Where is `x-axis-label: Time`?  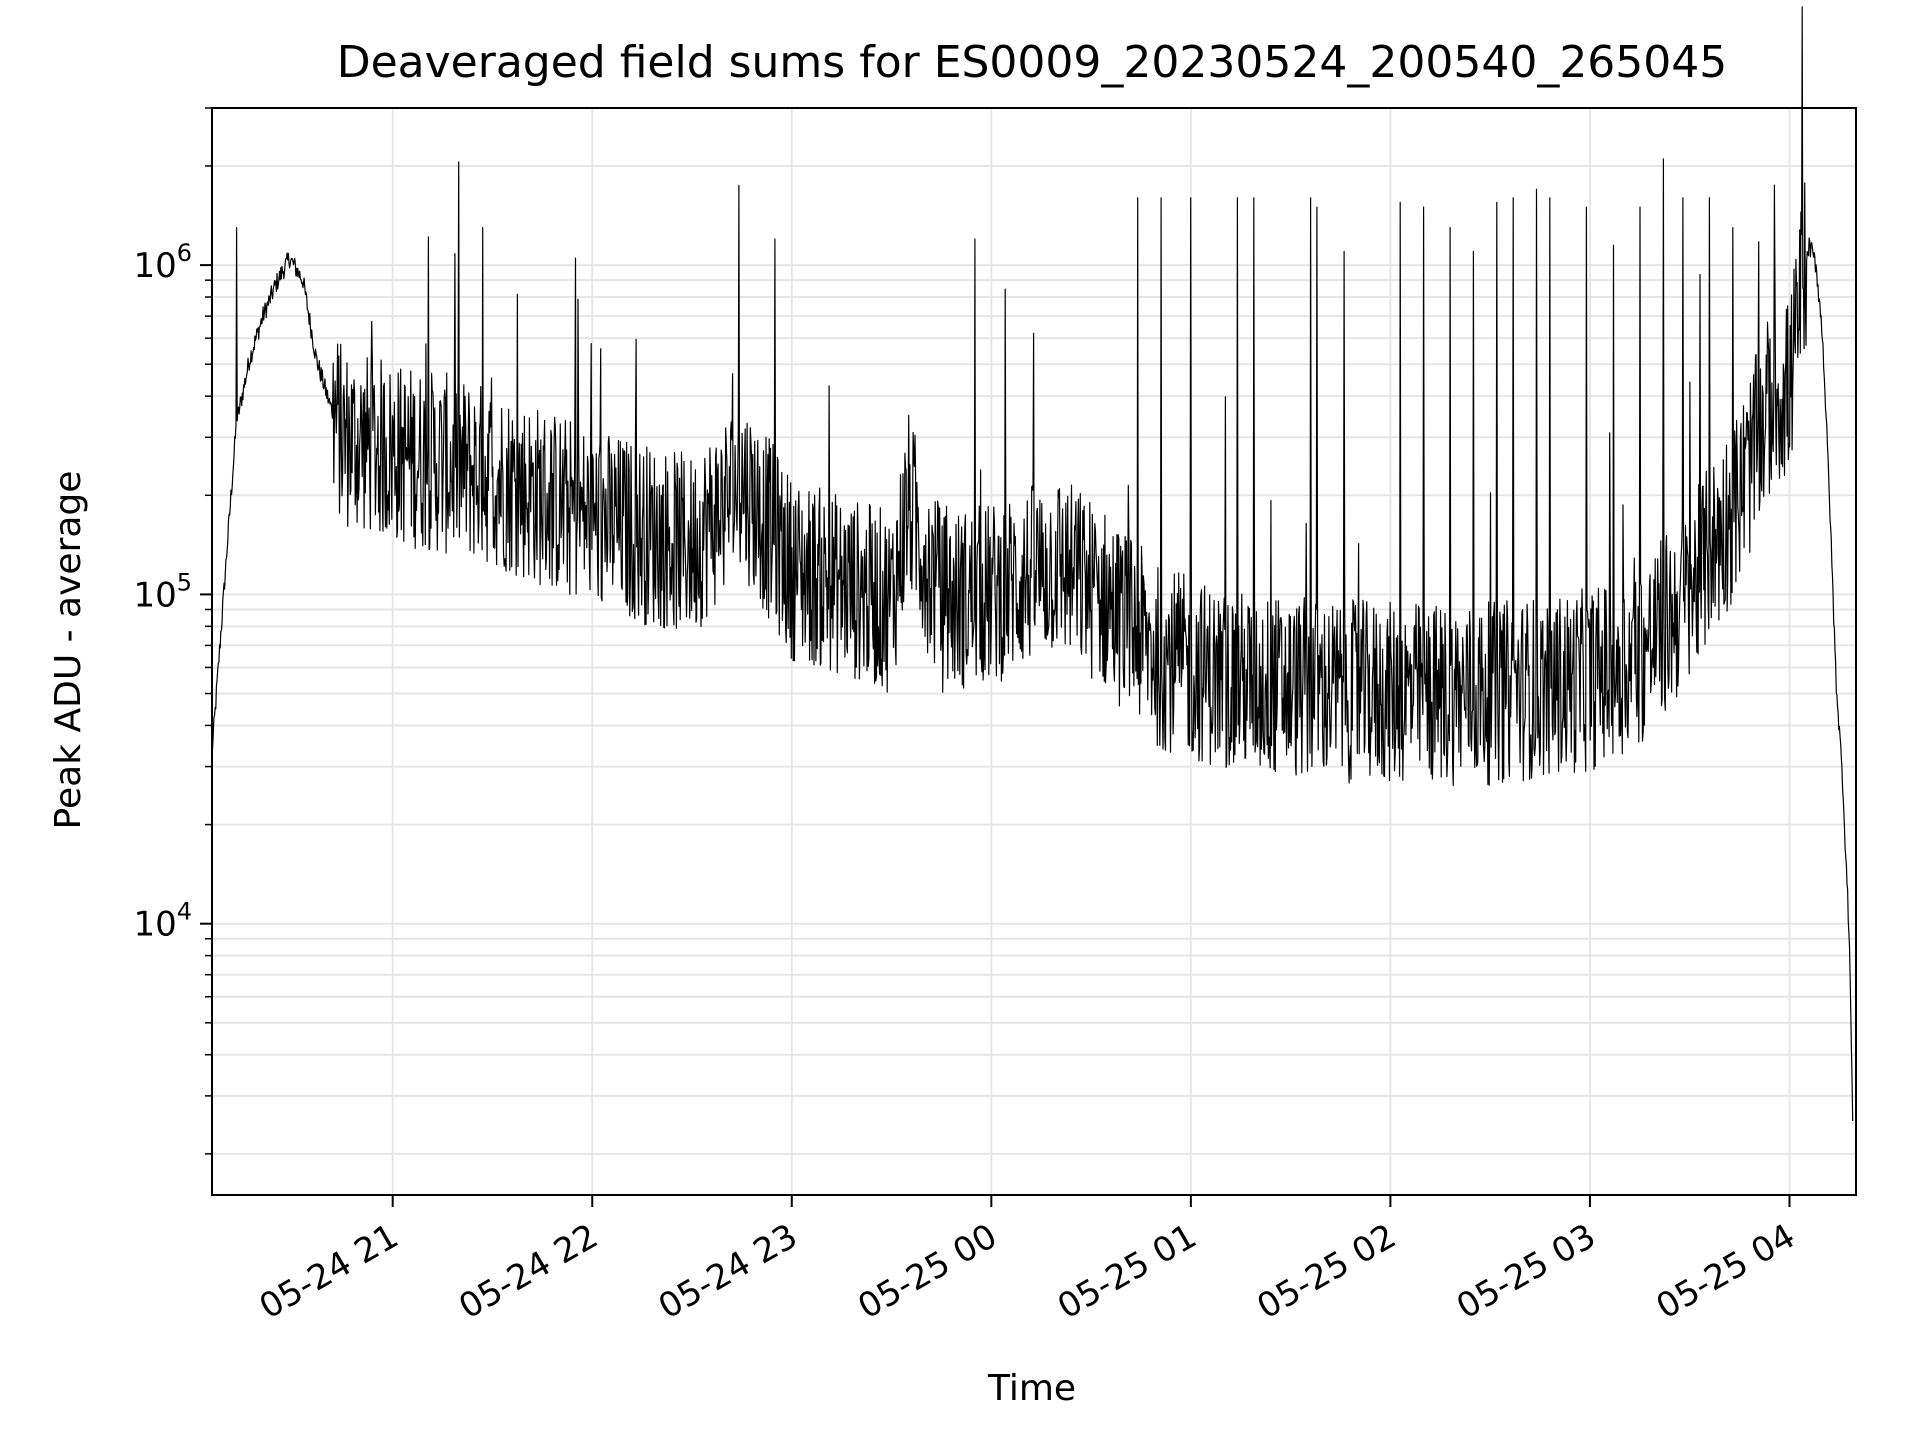 x-axis-label: Time is located at coordinates (1031, 1388).